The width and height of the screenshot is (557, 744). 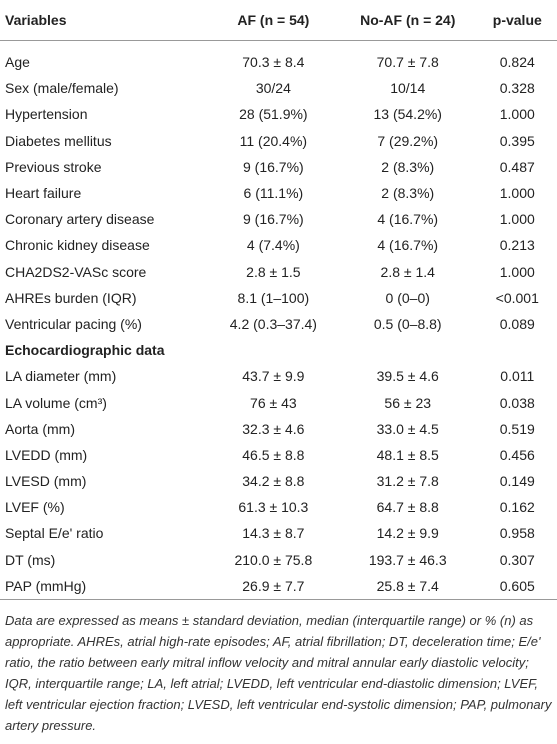 What do you see at coordinates (517, 88) in the screenshot?
I see `cell: 0.328` at bounding box center [517, 88].